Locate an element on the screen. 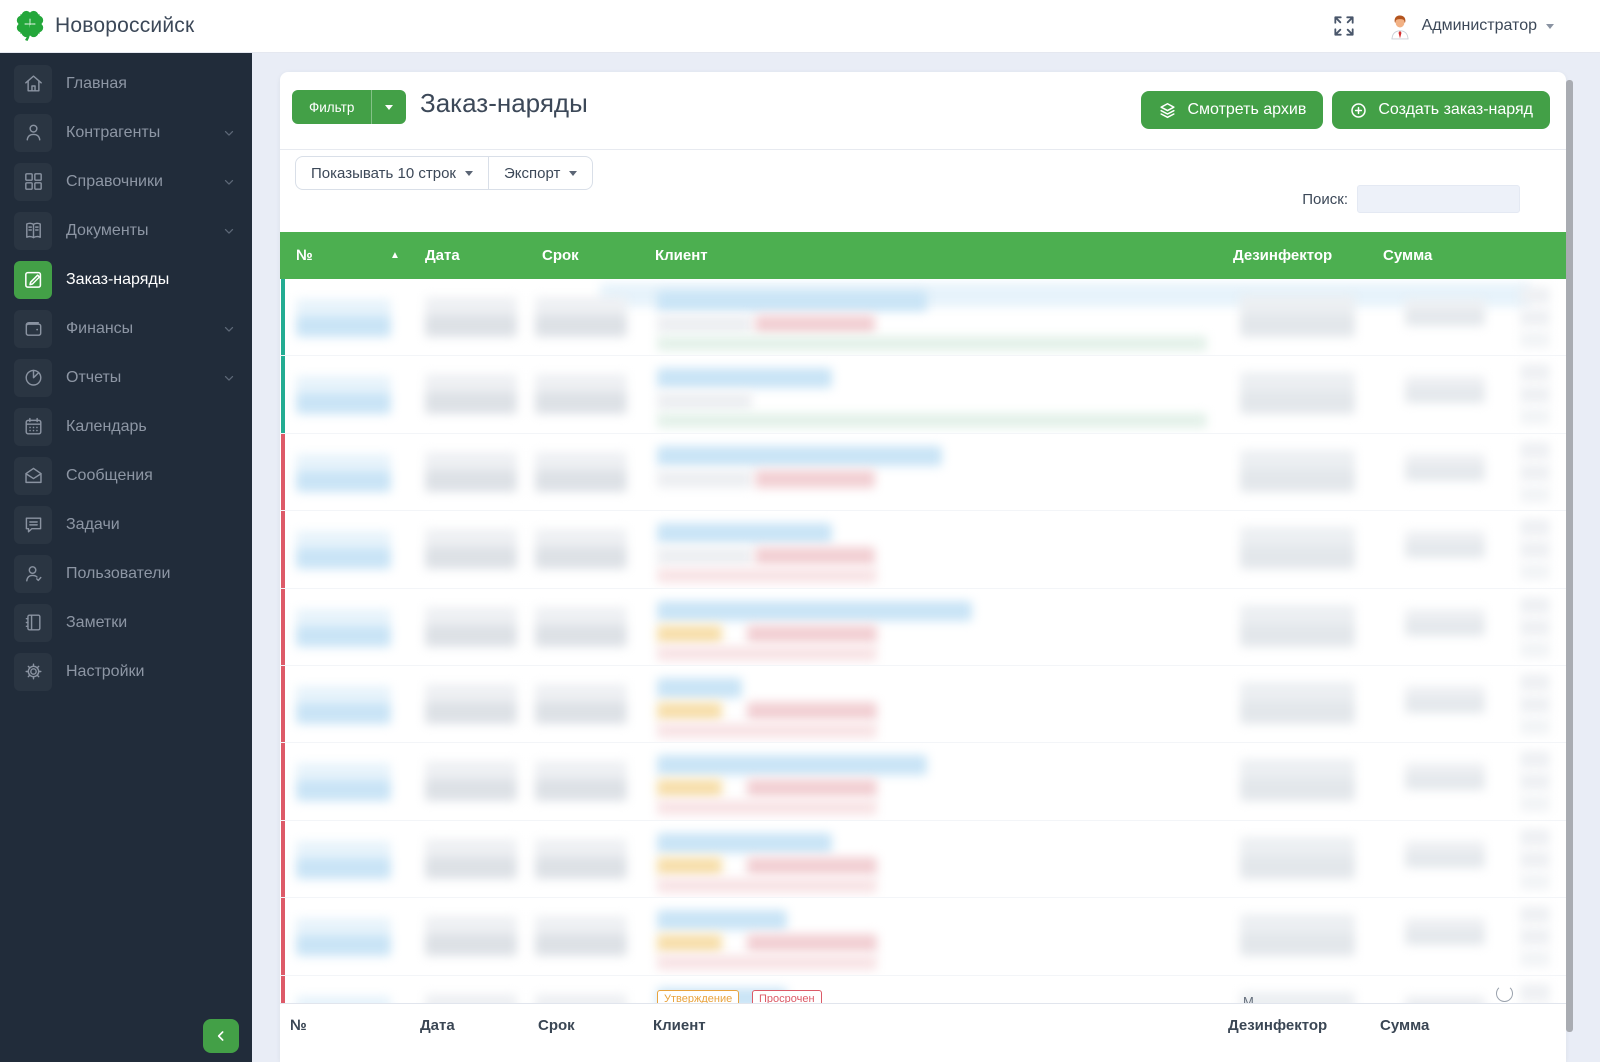  table-row: Утверждение Просрочен М is located at coordinates (923, 989).